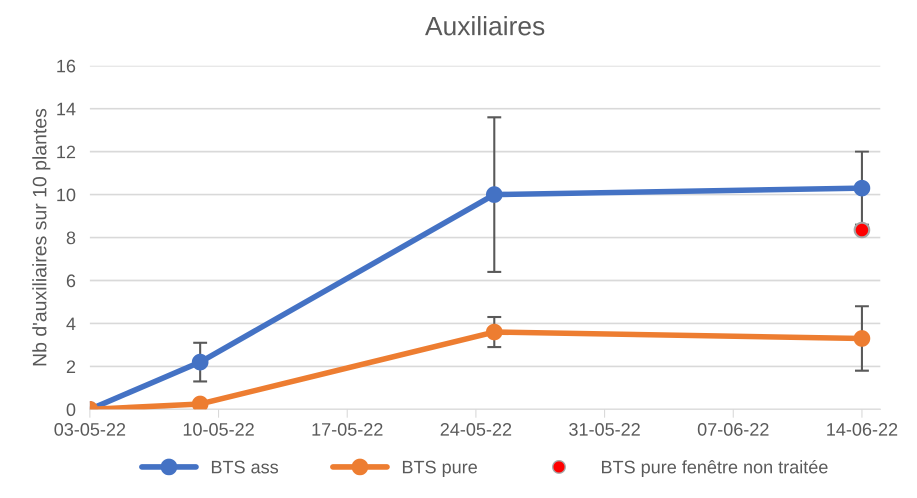  Describe the element at coordinates (66, 66) in the screenshot. I see `y-tick-label: 16` at that location.